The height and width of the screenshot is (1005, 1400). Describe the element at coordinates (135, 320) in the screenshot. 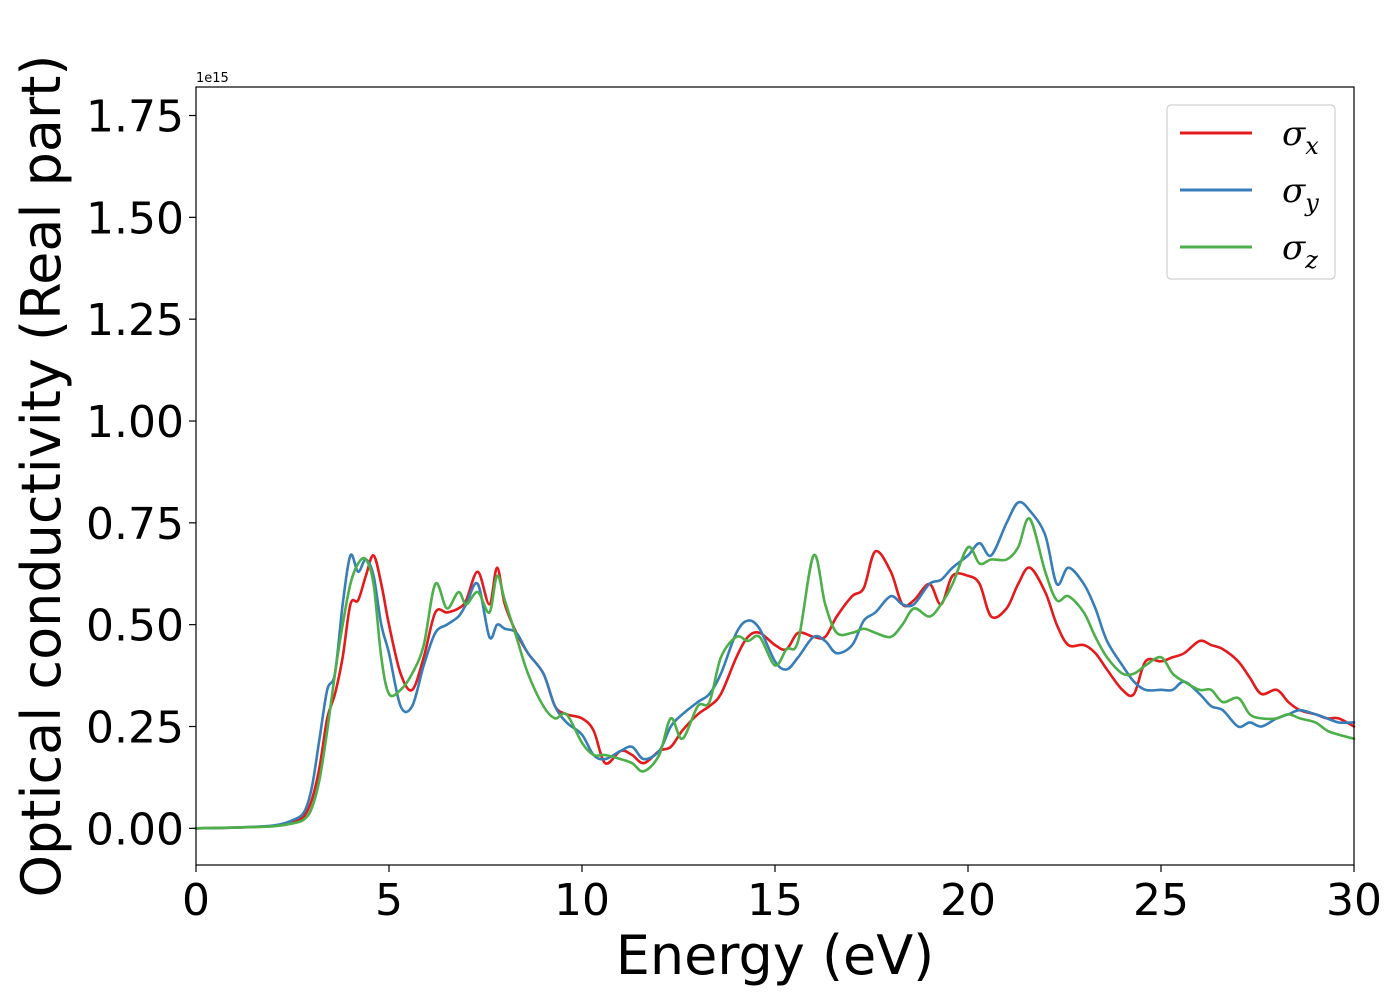

I see `y-tick-label: 1.25` at that location.